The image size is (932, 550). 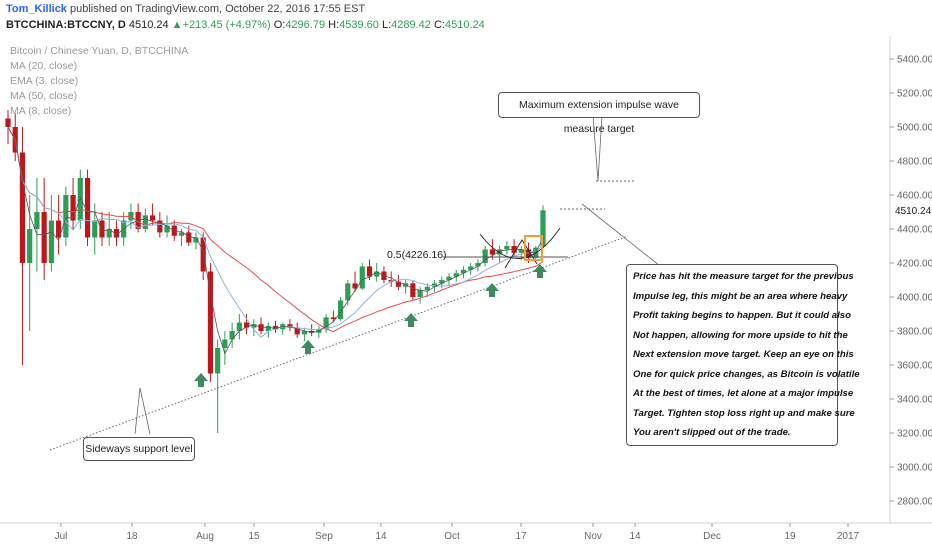 I want to click on x-tick-label: 19, so click(x=790, y=536).